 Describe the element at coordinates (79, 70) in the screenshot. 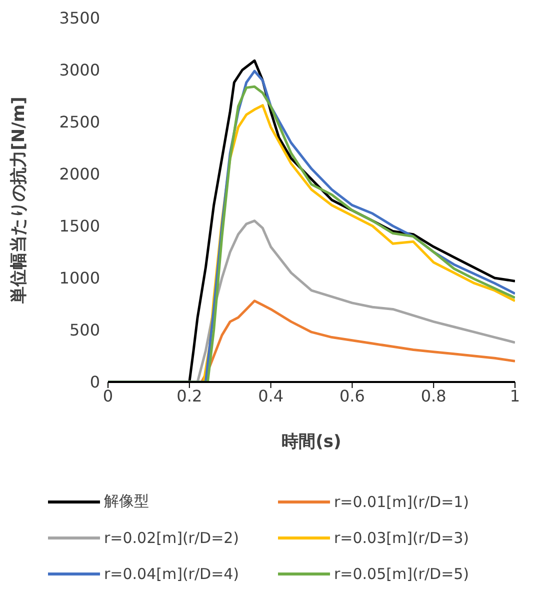

I see `y-tick-label: 3000` at that location.